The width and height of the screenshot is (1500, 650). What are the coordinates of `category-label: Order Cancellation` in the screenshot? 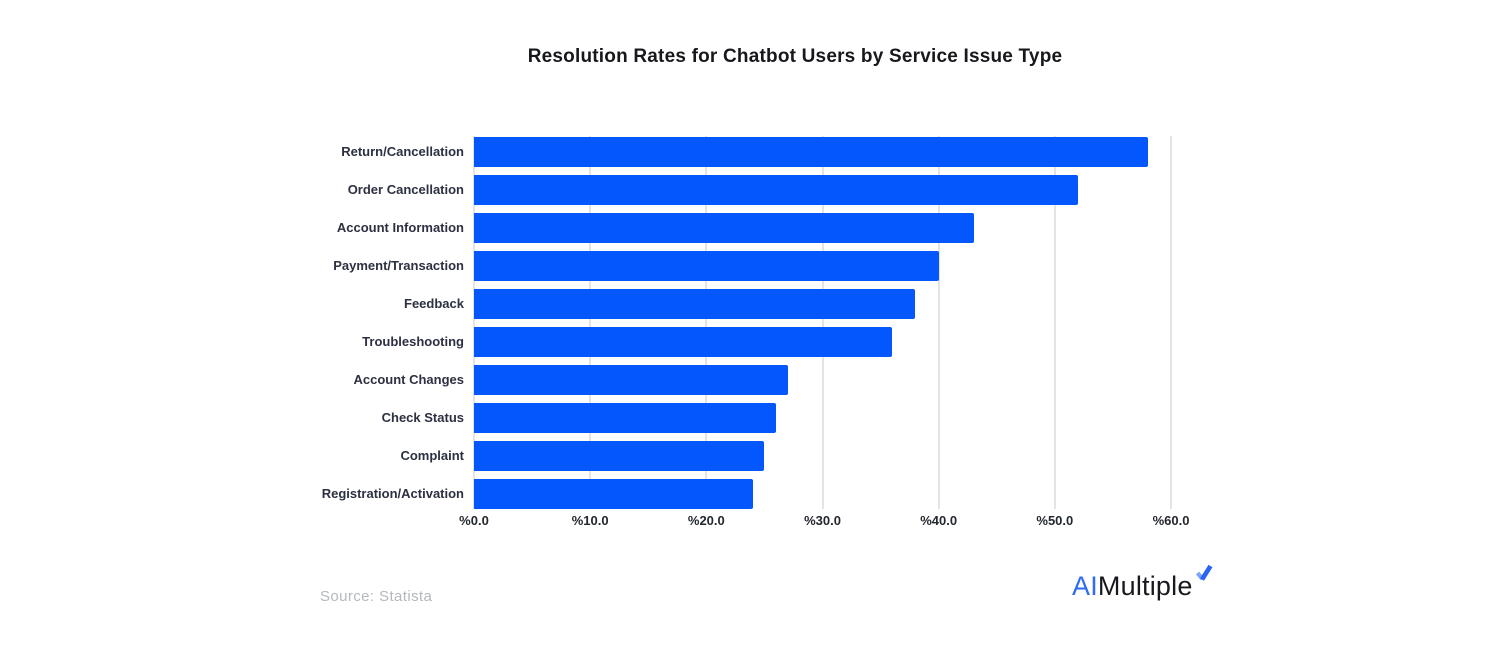 It's located at (405, 189).